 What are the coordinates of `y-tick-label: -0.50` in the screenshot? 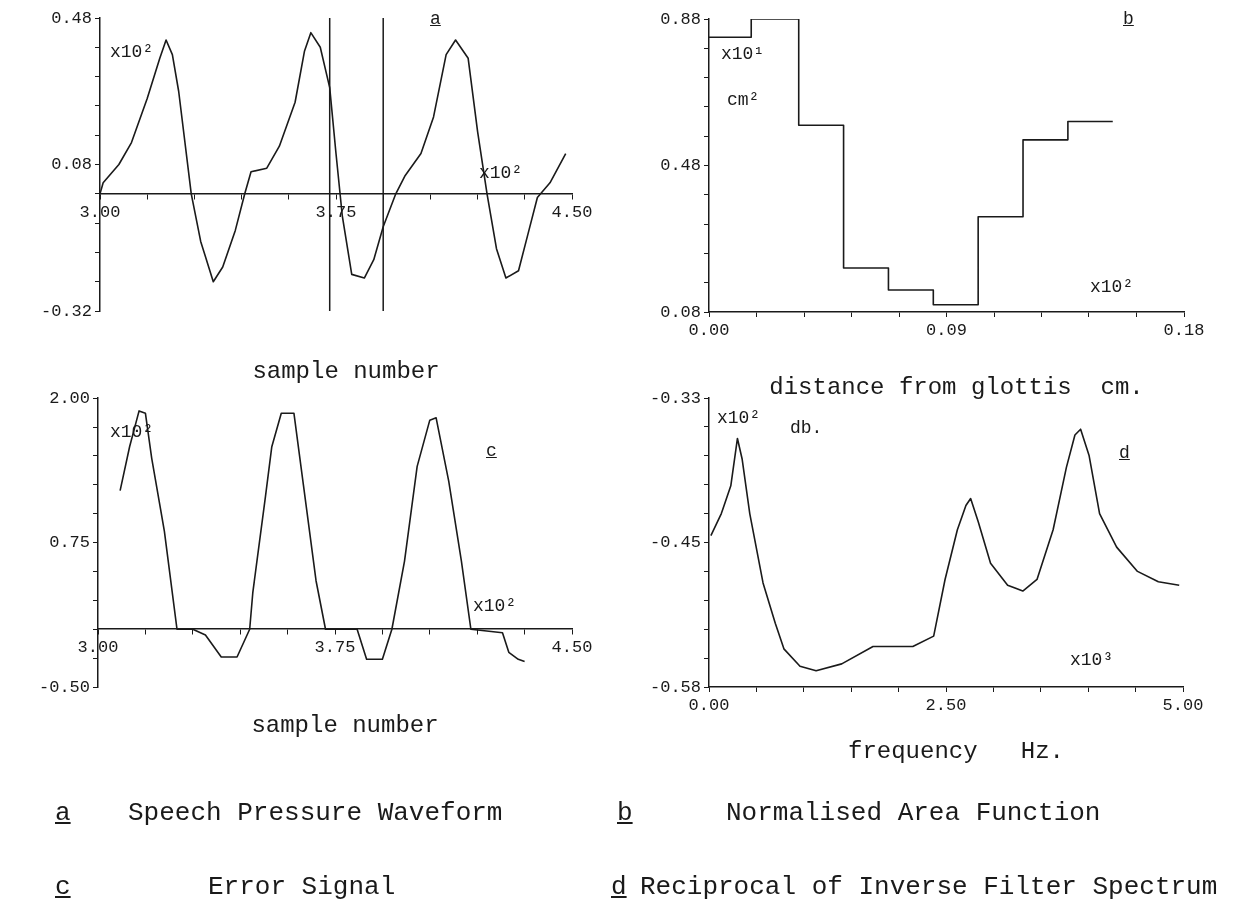 It's located at (64, 687).